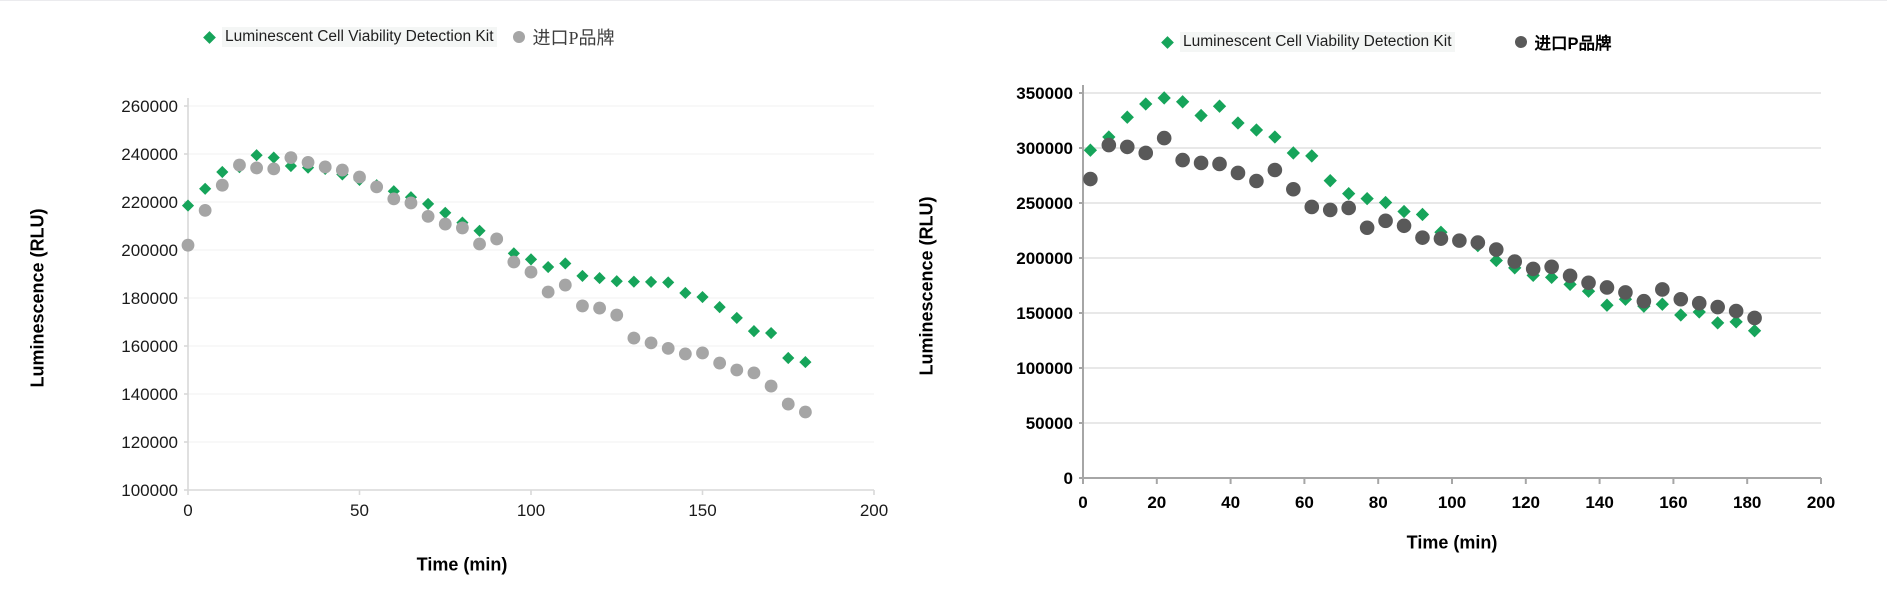  I want to click on svg-text: 180000, so click(149, 298).